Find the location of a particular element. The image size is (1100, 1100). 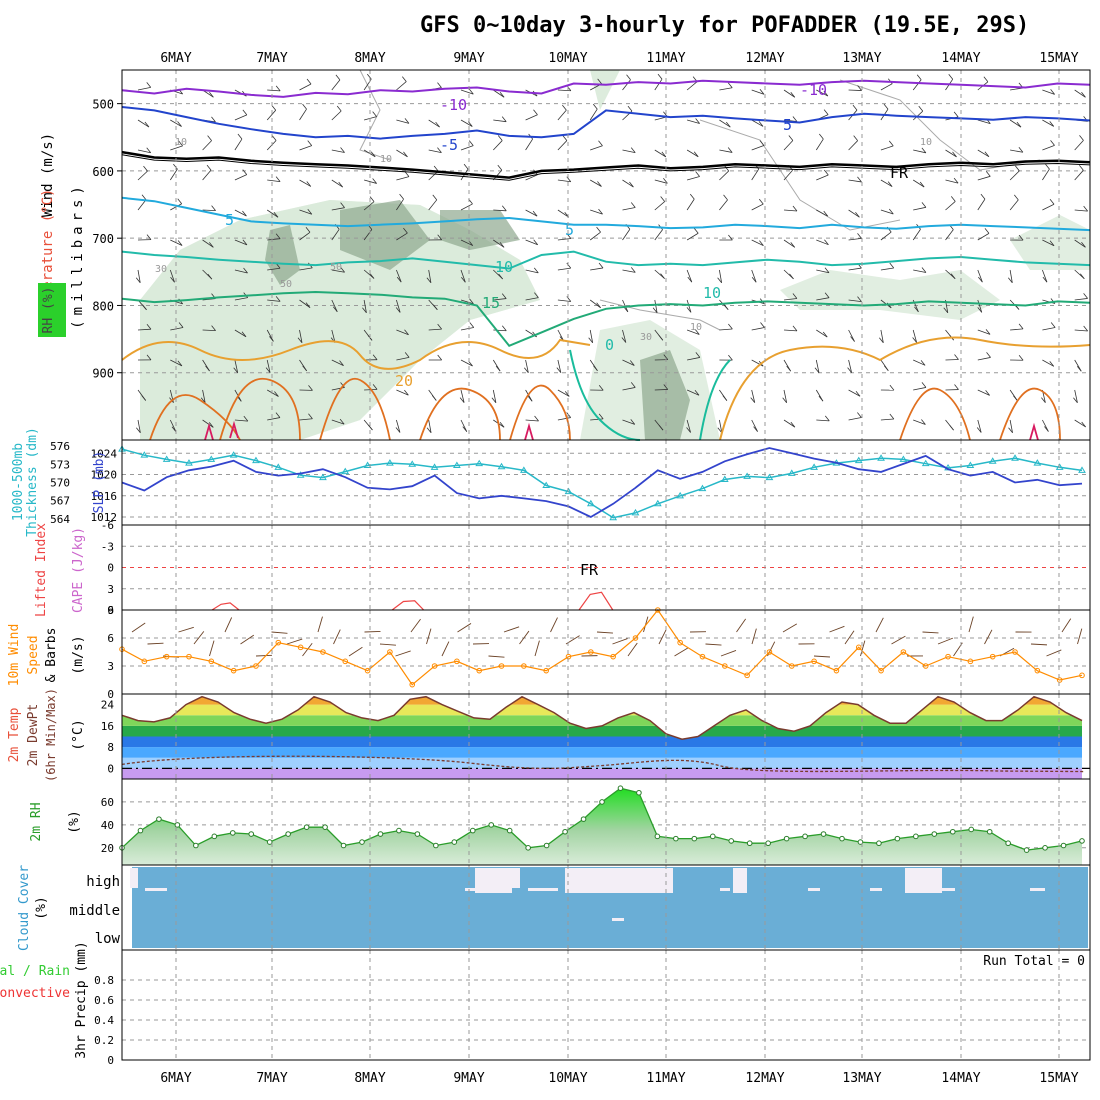

date-label-bottom: 7MAY is located at coordinates (271, 1078).